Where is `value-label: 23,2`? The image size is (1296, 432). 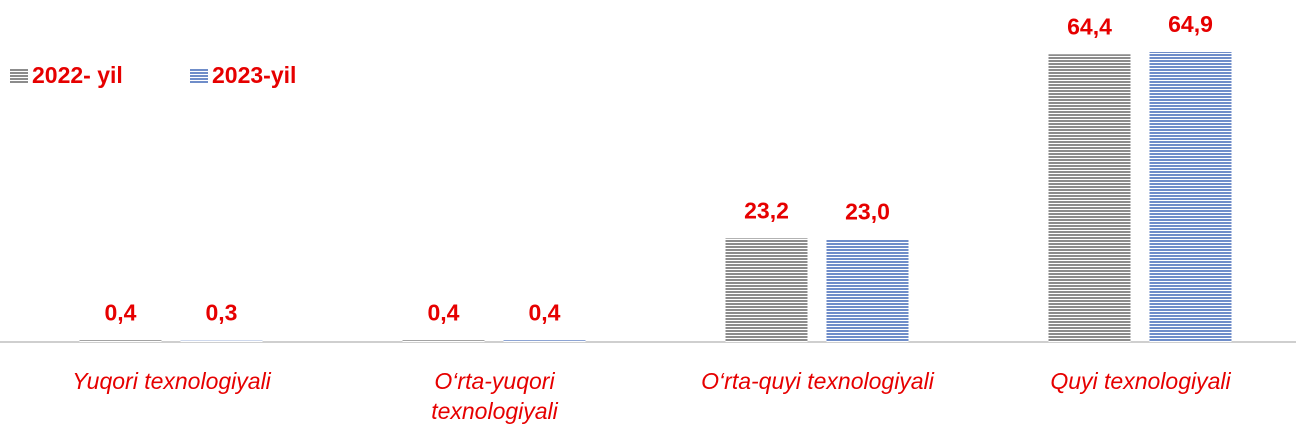 value-label: 23,2 is located at coordinates (766, 210).